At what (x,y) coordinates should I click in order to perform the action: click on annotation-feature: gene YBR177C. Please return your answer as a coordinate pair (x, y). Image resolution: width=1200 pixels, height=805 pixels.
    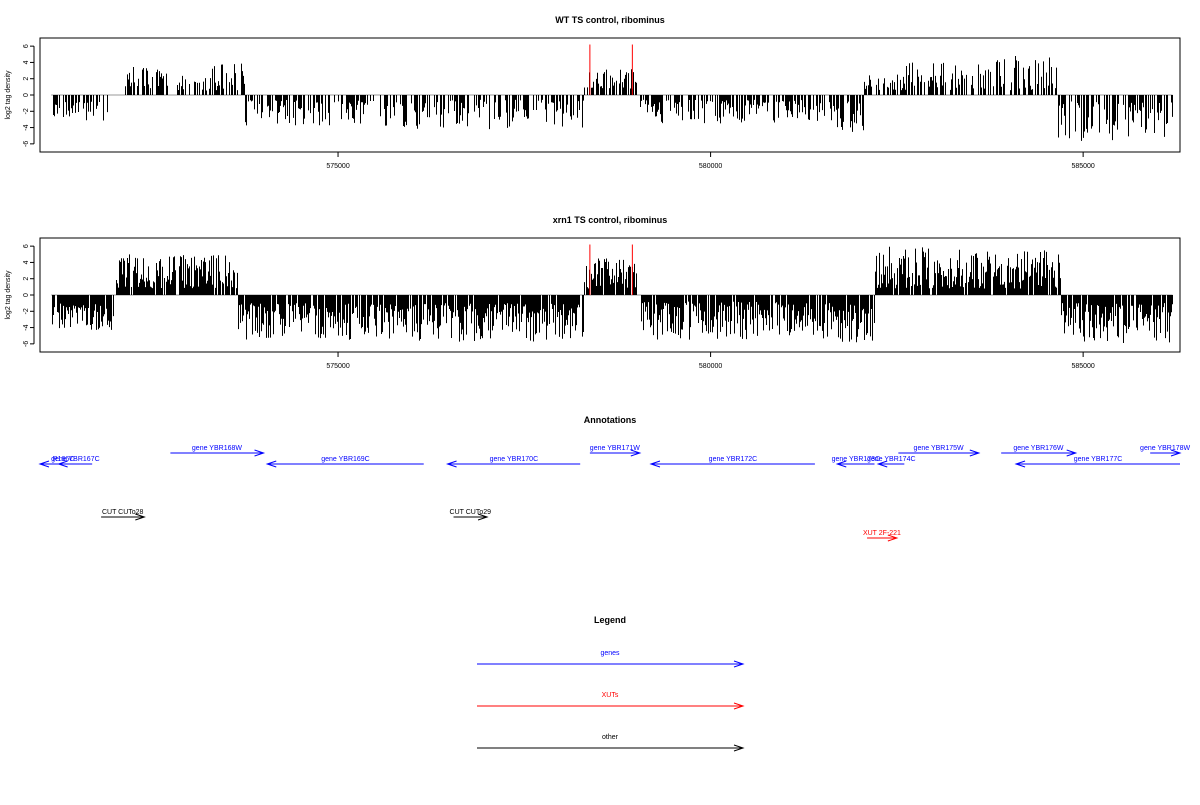
    Looking at the image, I should click on (1097, 462).